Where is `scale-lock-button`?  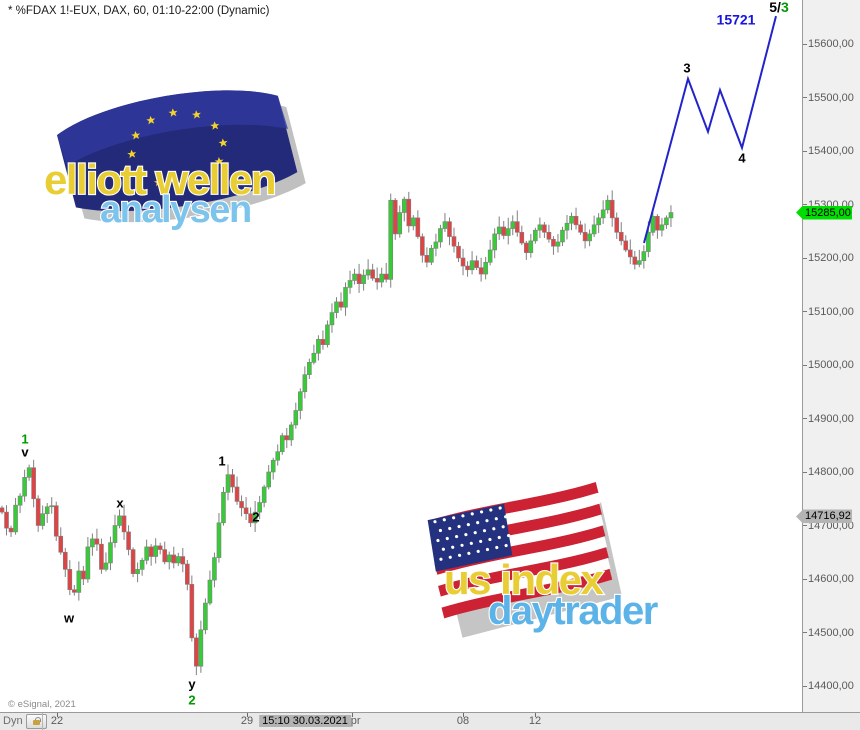
scale-lock-button is located at coordinates (36, 721).